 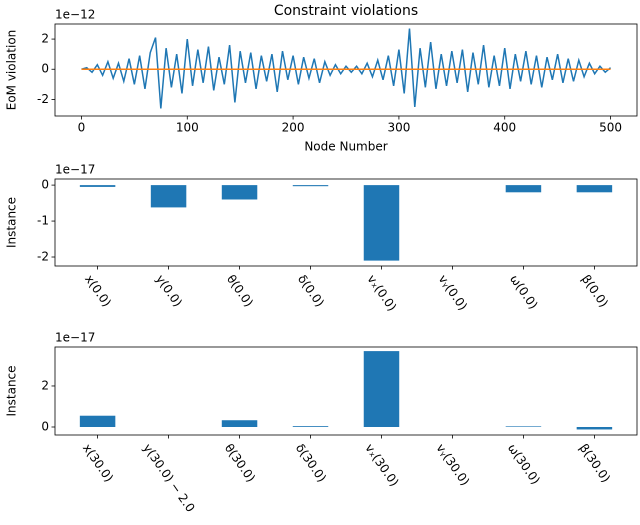 What do you see at coordinates (595, 291) in the screenshot?
I see `x-tick-label: β(0.0)` at bounding box center [595, 291].